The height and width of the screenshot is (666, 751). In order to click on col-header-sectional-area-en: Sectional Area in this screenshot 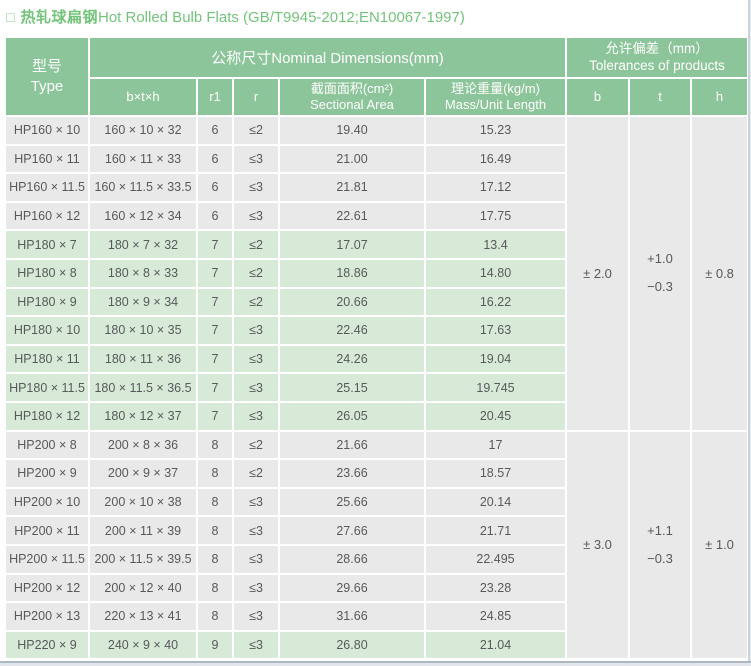, I will do `click(352, 104)`.